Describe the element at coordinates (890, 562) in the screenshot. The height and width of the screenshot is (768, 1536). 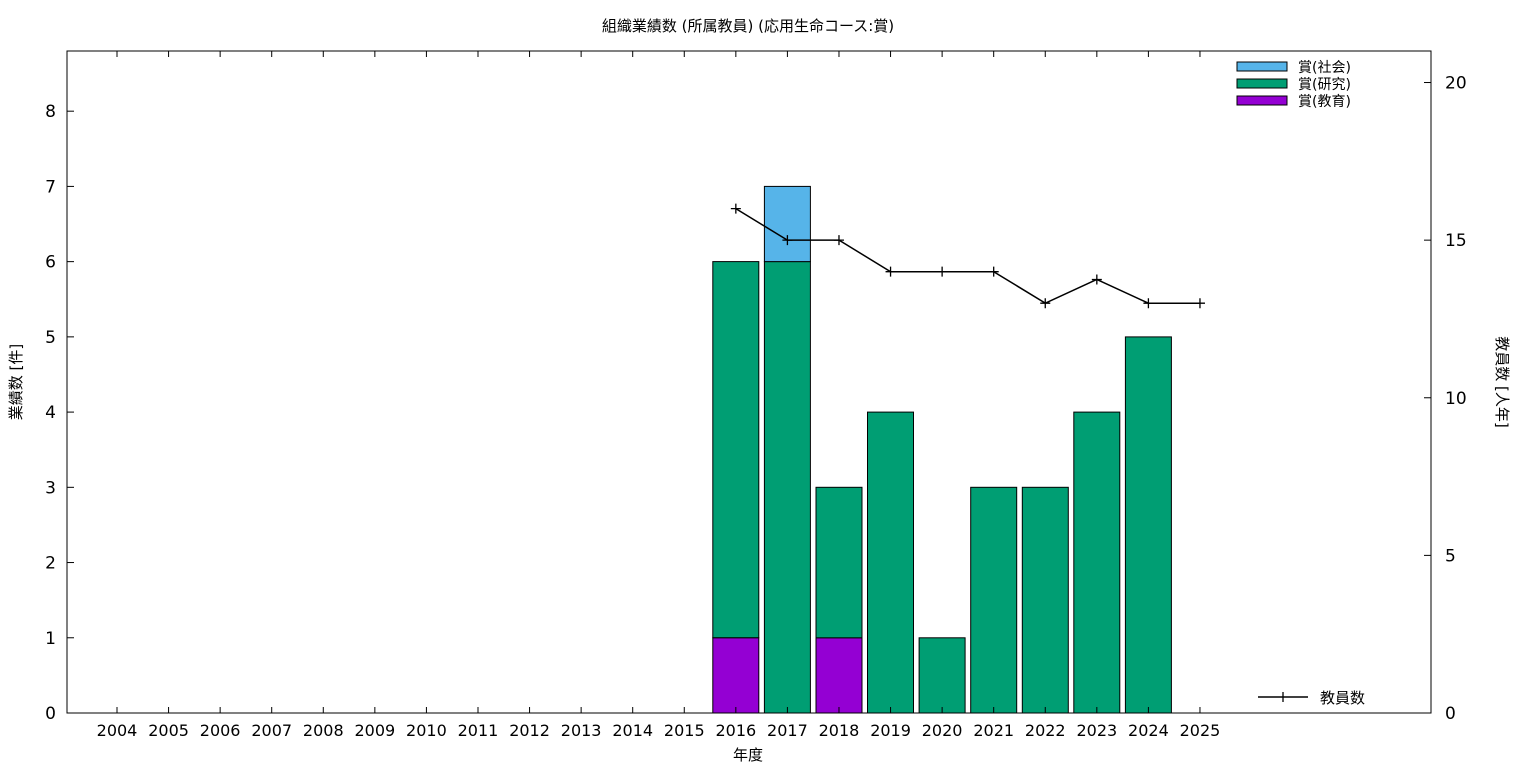
I see `bar-2019-賞(研究)` at that location.